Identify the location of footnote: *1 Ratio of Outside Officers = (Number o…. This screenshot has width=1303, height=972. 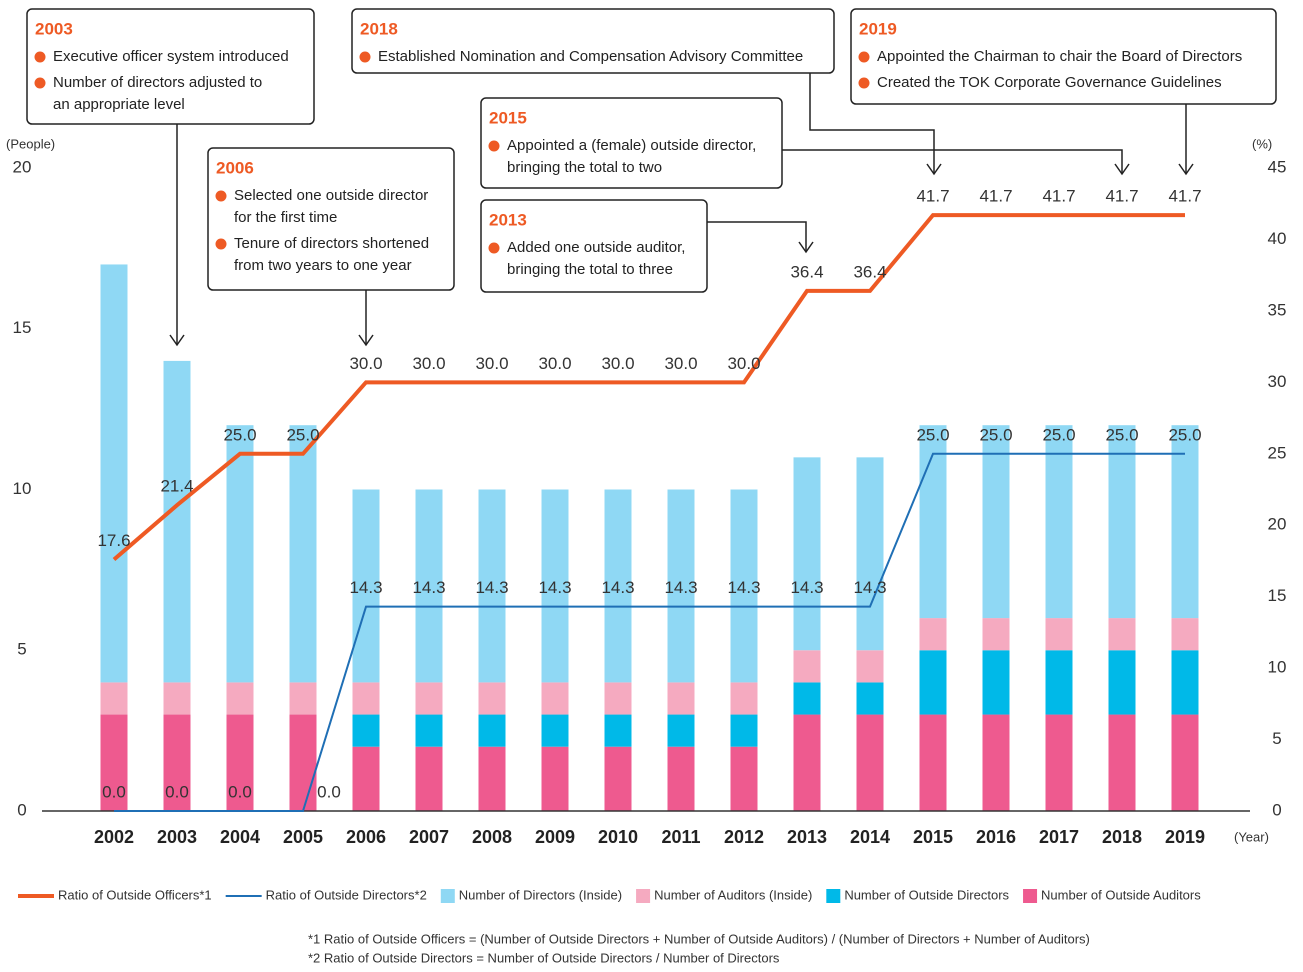
(699, 938).